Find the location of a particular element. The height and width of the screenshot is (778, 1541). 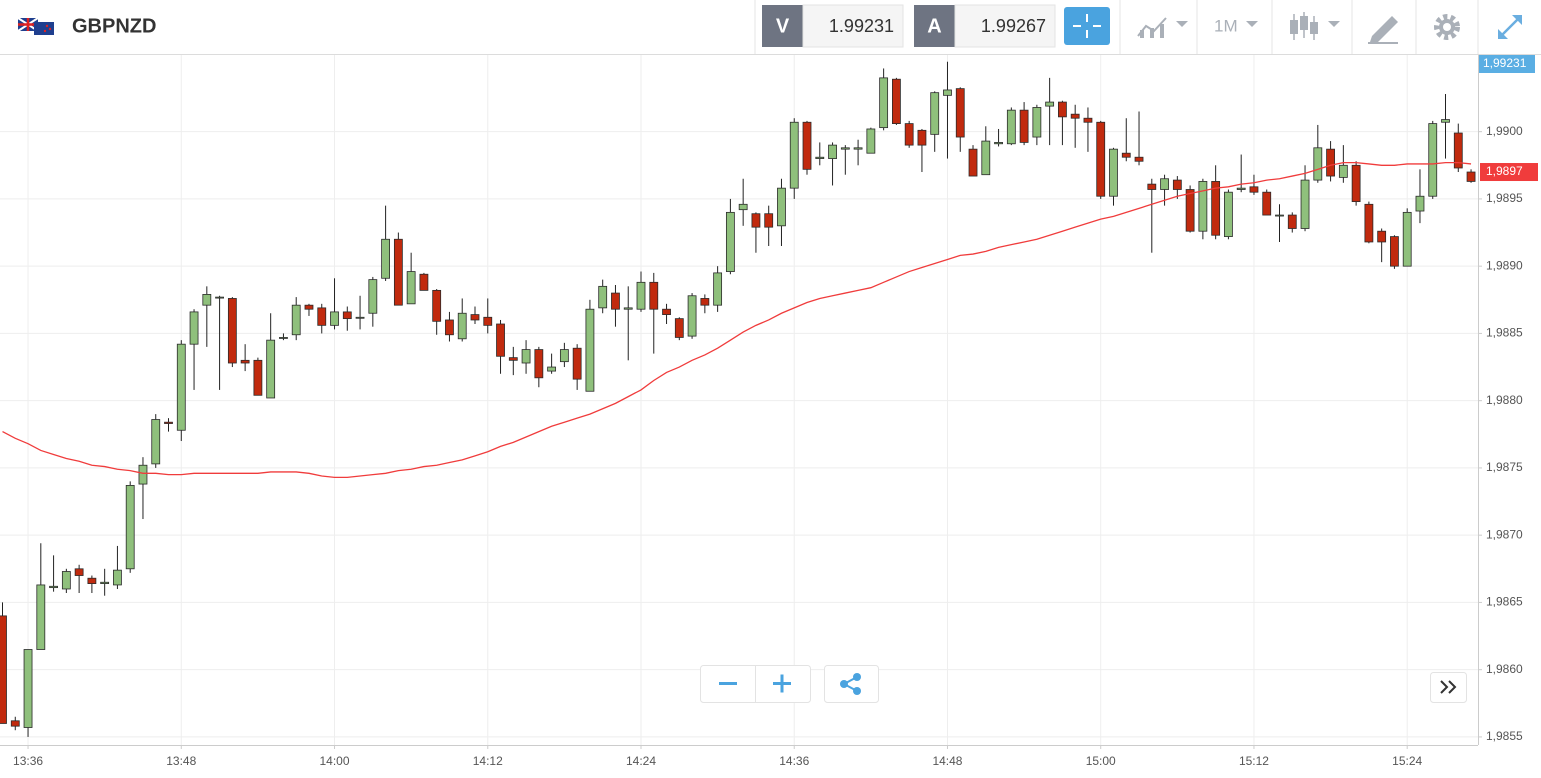

sell-label: V is located at coordinates (783, 26).